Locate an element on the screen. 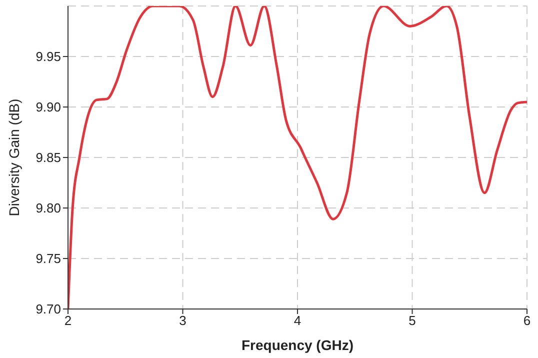  y-tick-label: 9.95 is located at coordinates (48, 56).